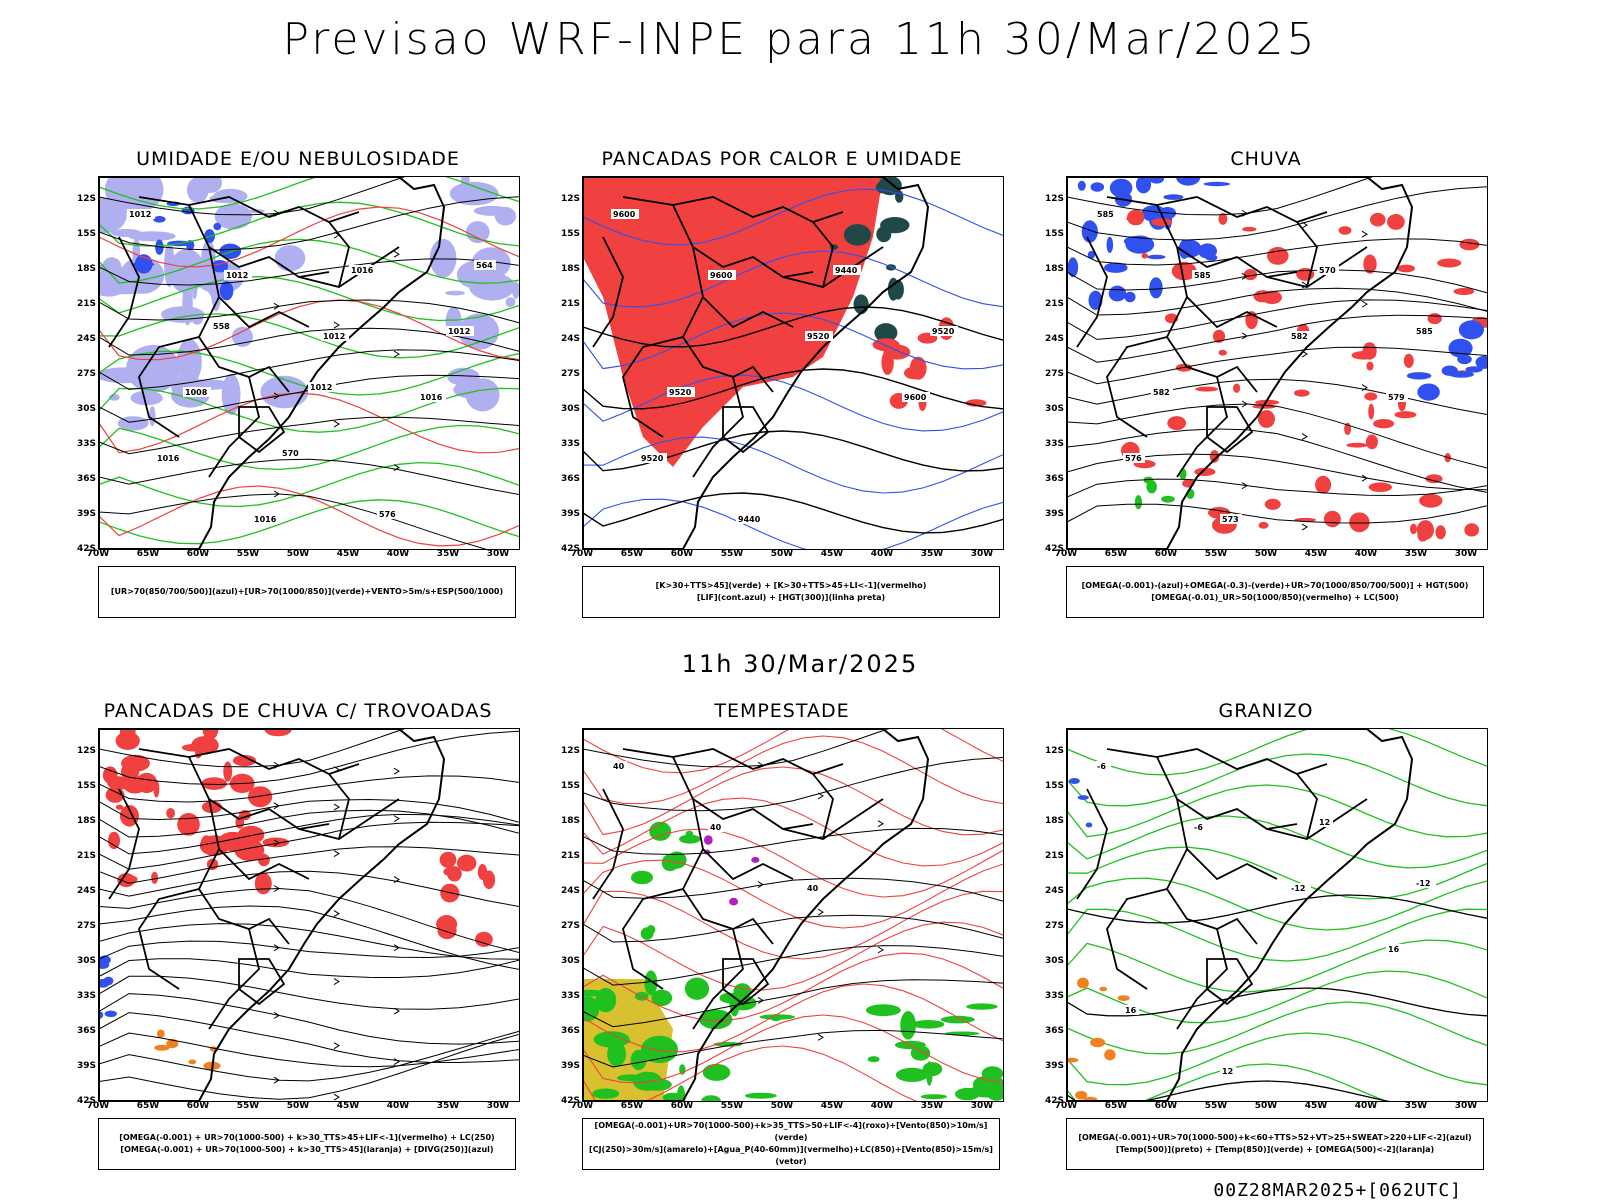 This screenshot has width=1600, height=1201. I want to click on longitude-tick: 60W, so click(198, 1106).